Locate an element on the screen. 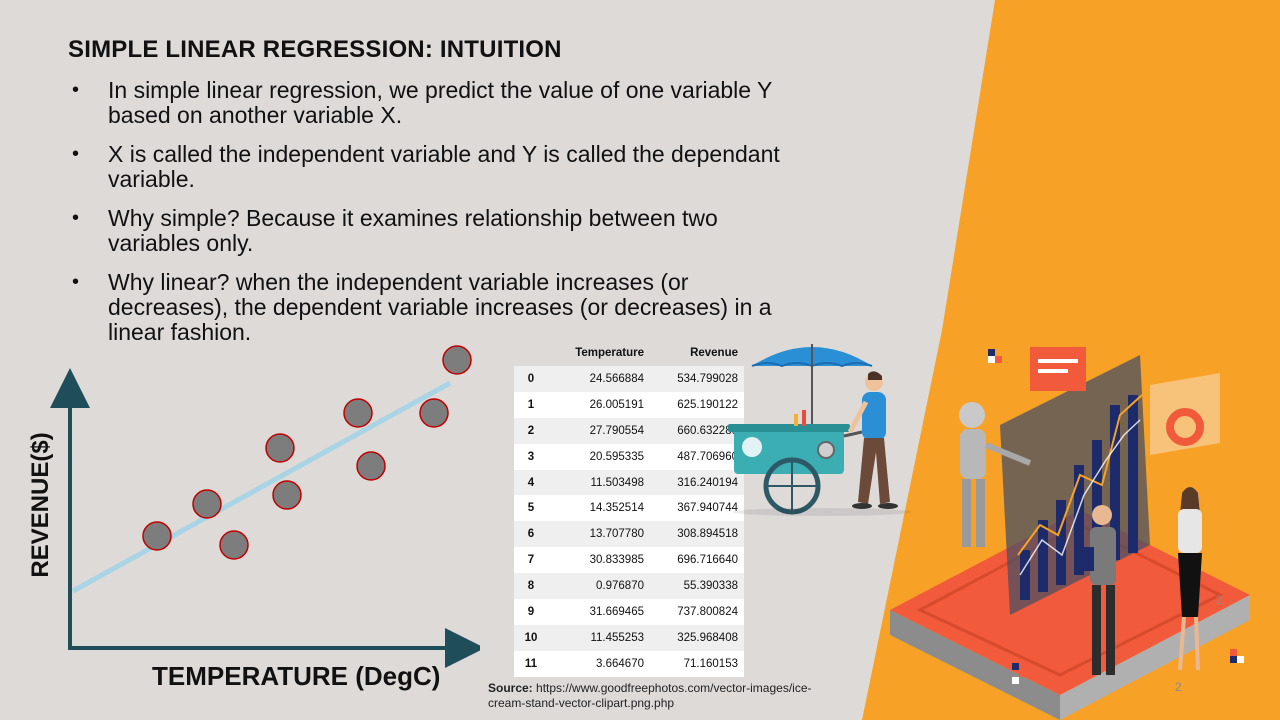 Image resolution: width=1280 pixels, height=720 pixels. temperature-cell: 14.352514 is located at coordinates (599, 508).